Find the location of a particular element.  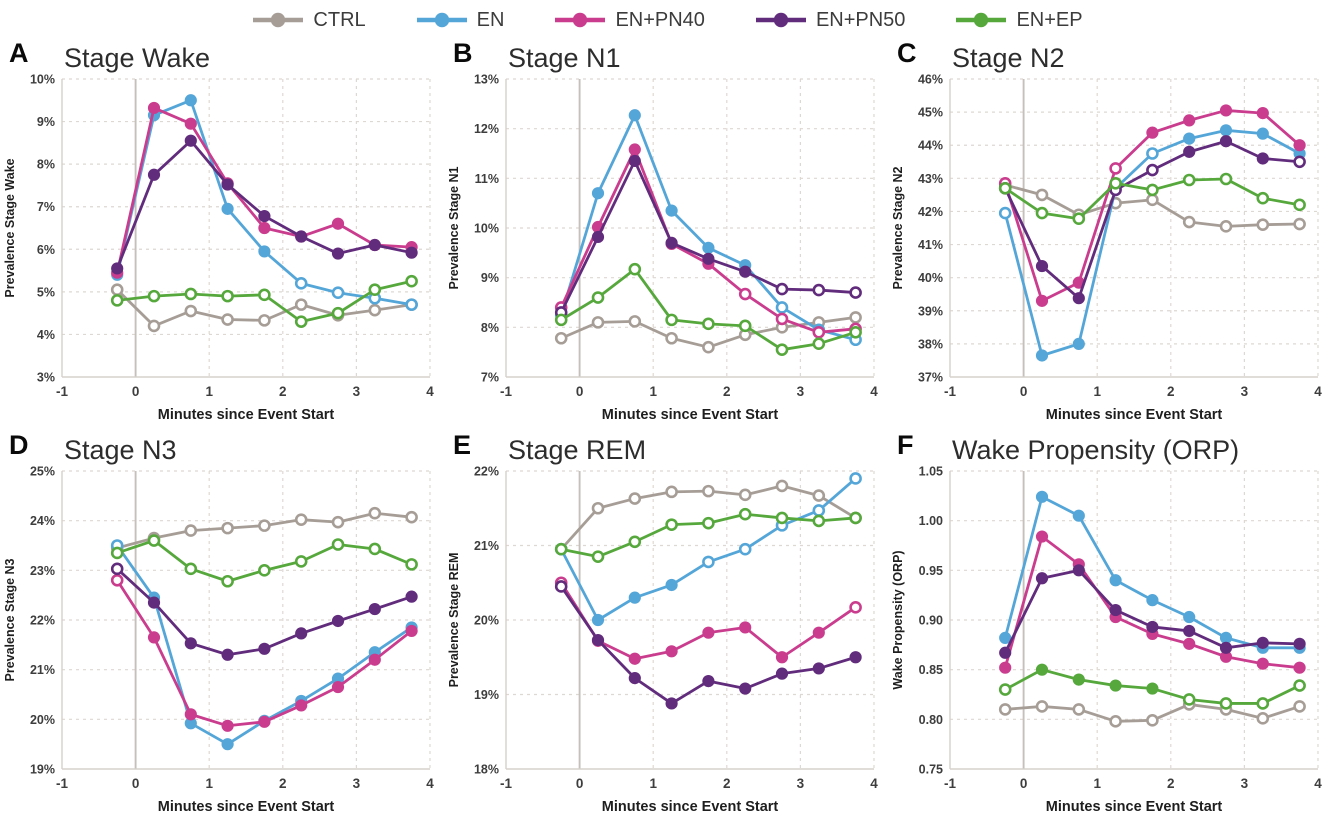

y-tick-label: 9% is located at coordinates (46, 122).